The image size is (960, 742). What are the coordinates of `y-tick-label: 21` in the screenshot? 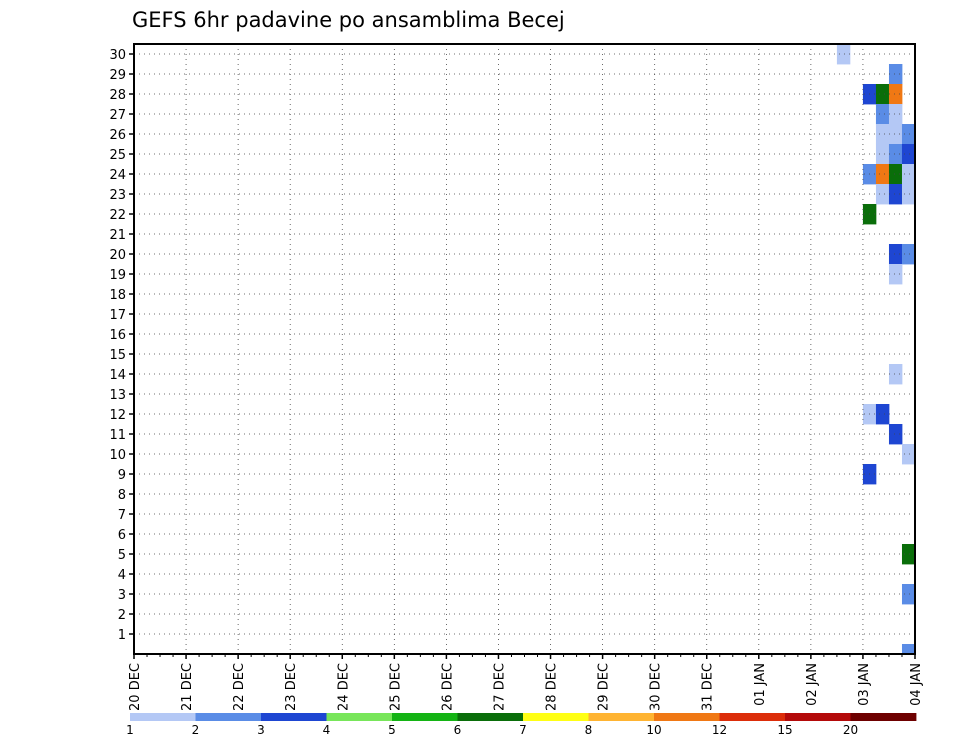 It's located at (117, 235).